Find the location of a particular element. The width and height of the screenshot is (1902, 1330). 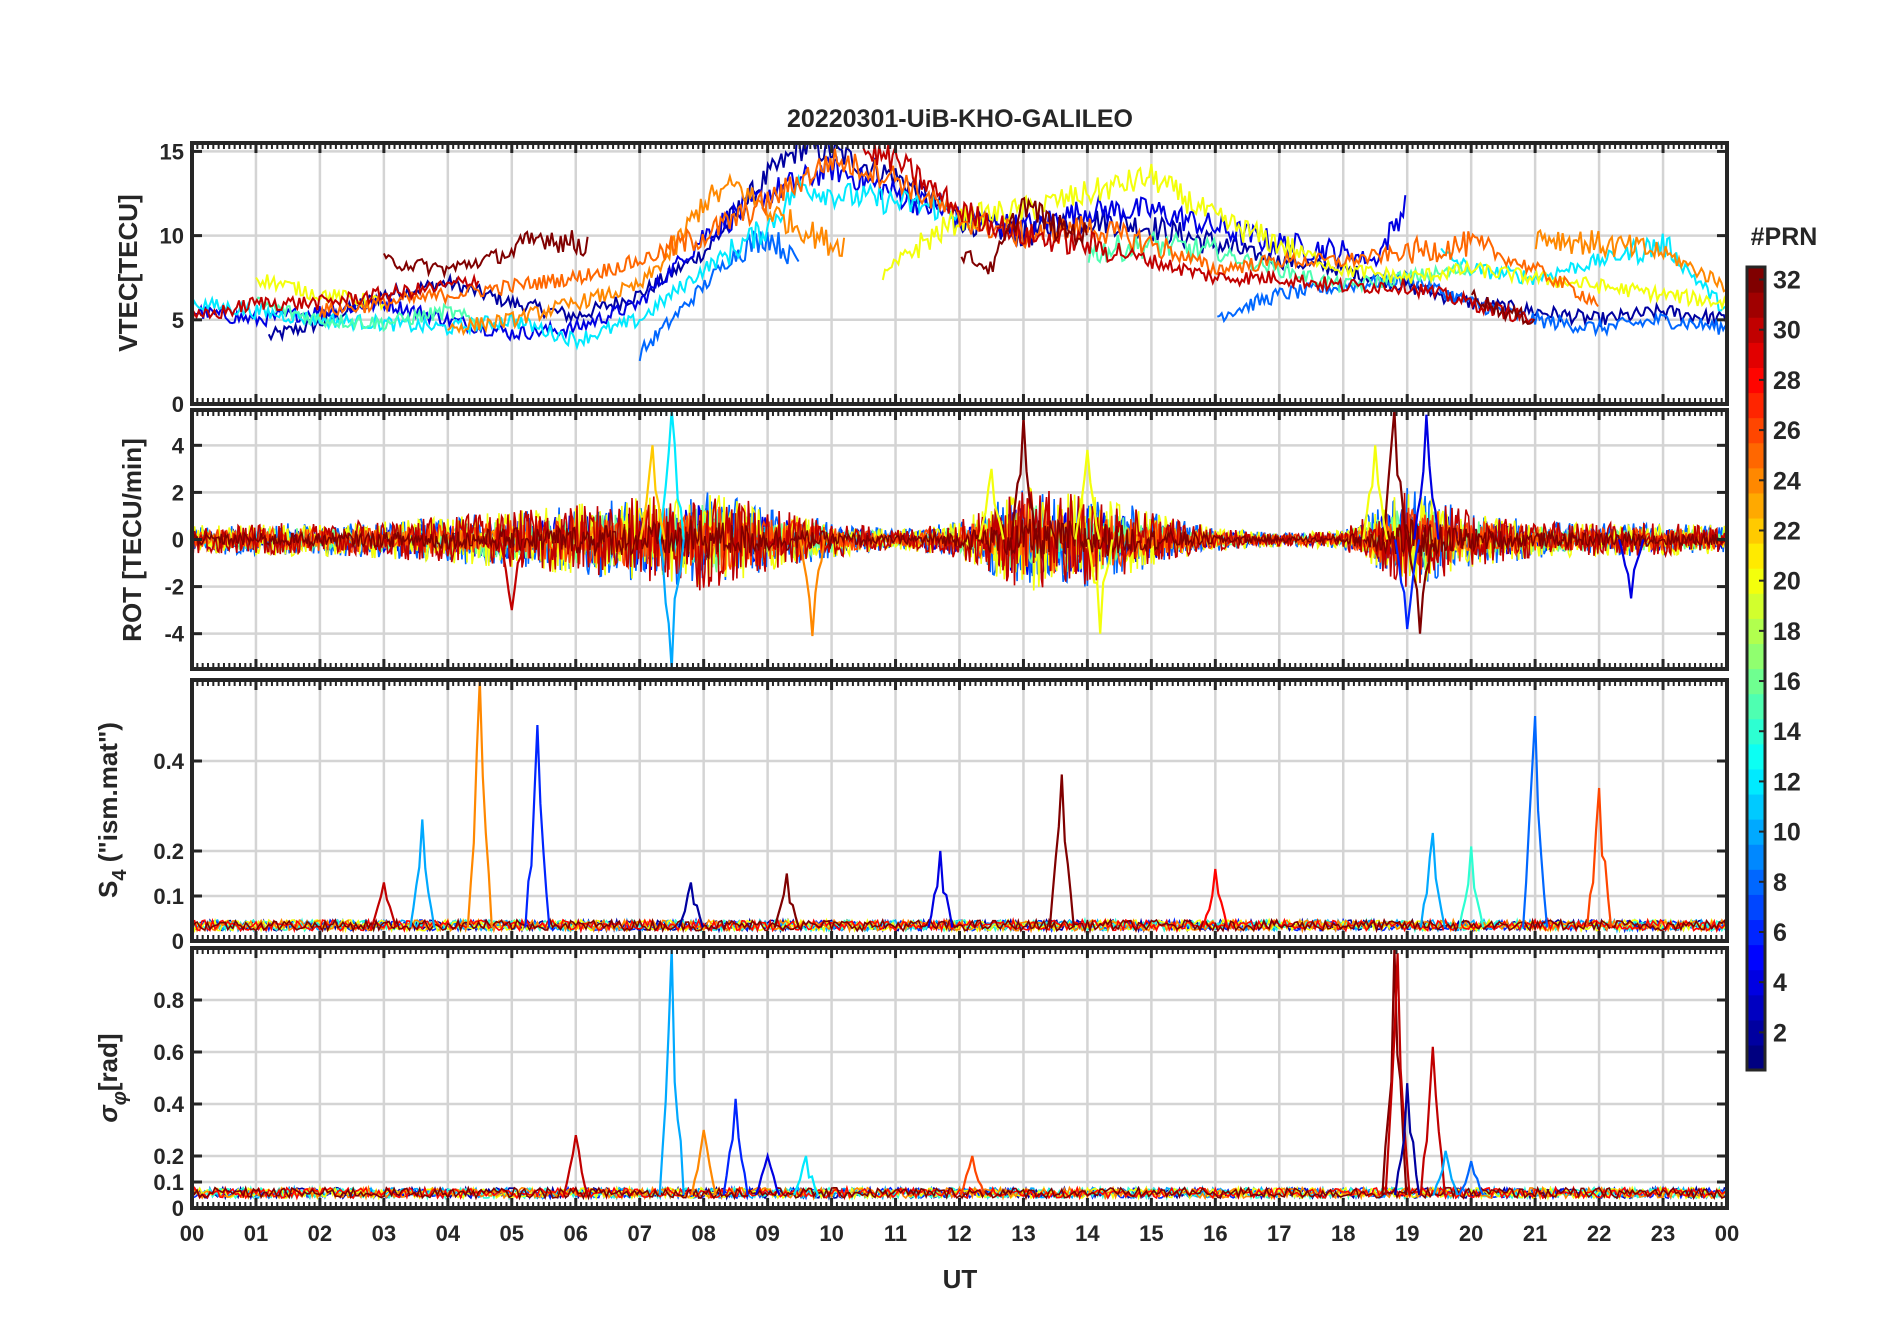

colorbar-tick-label: 2 is located at coordinates (1780, 1033).